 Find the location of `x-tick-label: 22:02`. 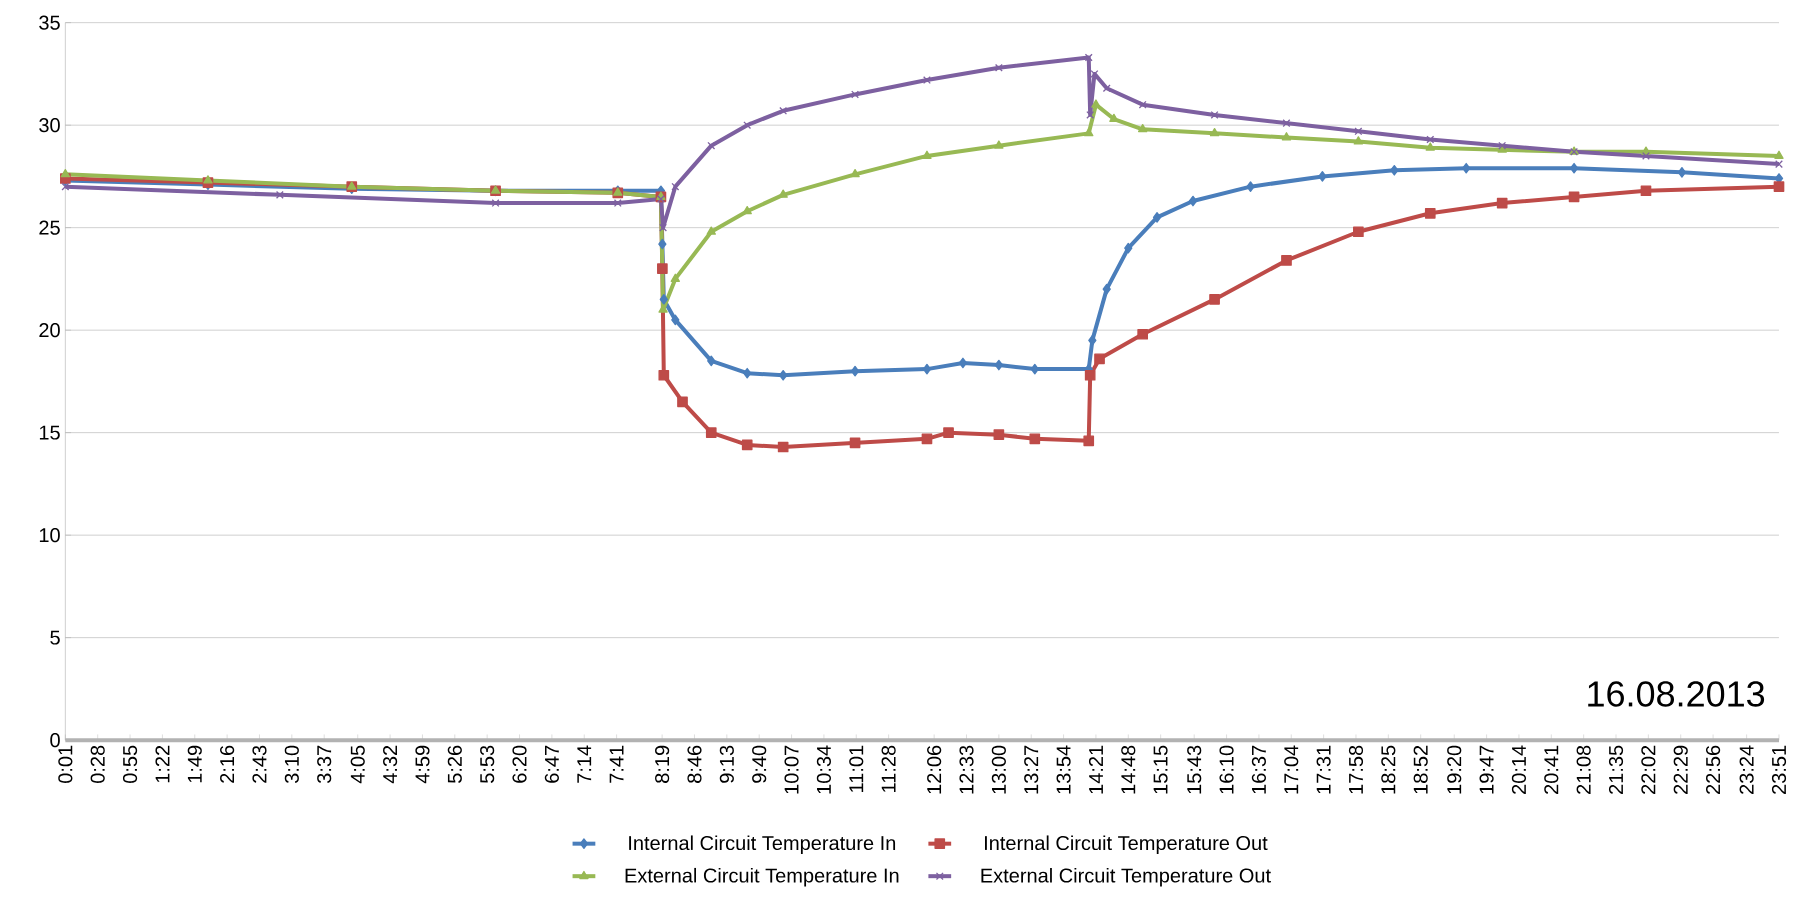

x-tick-label: 22:02 is located at coordinates (1648, 769).